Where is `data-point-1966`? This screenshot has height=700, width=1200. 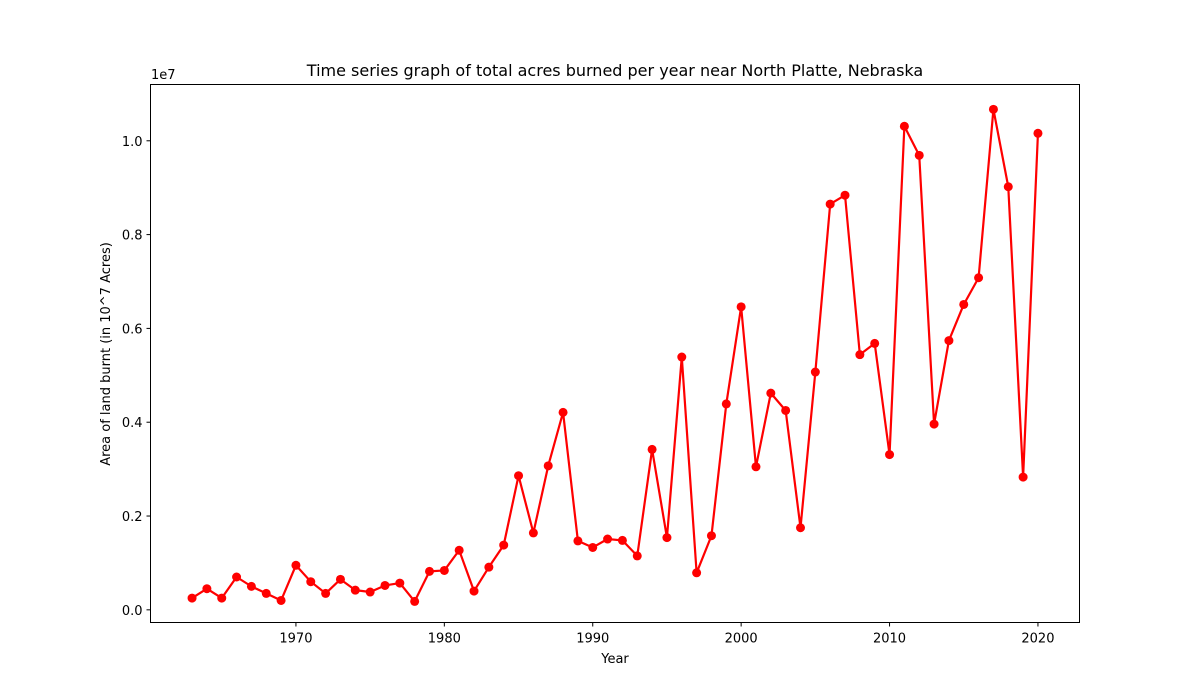 data-point-1966 is located at coordinates (237, 577).